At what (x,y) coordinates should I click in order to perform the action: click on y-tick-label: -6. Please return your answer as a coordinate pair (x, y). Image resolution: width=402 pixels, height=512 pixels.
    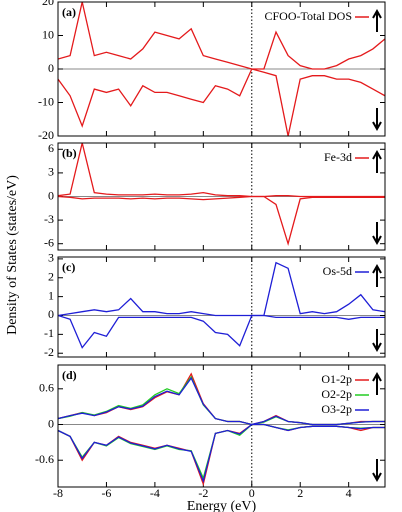
    Looking at the image, I should click on (49, 242).